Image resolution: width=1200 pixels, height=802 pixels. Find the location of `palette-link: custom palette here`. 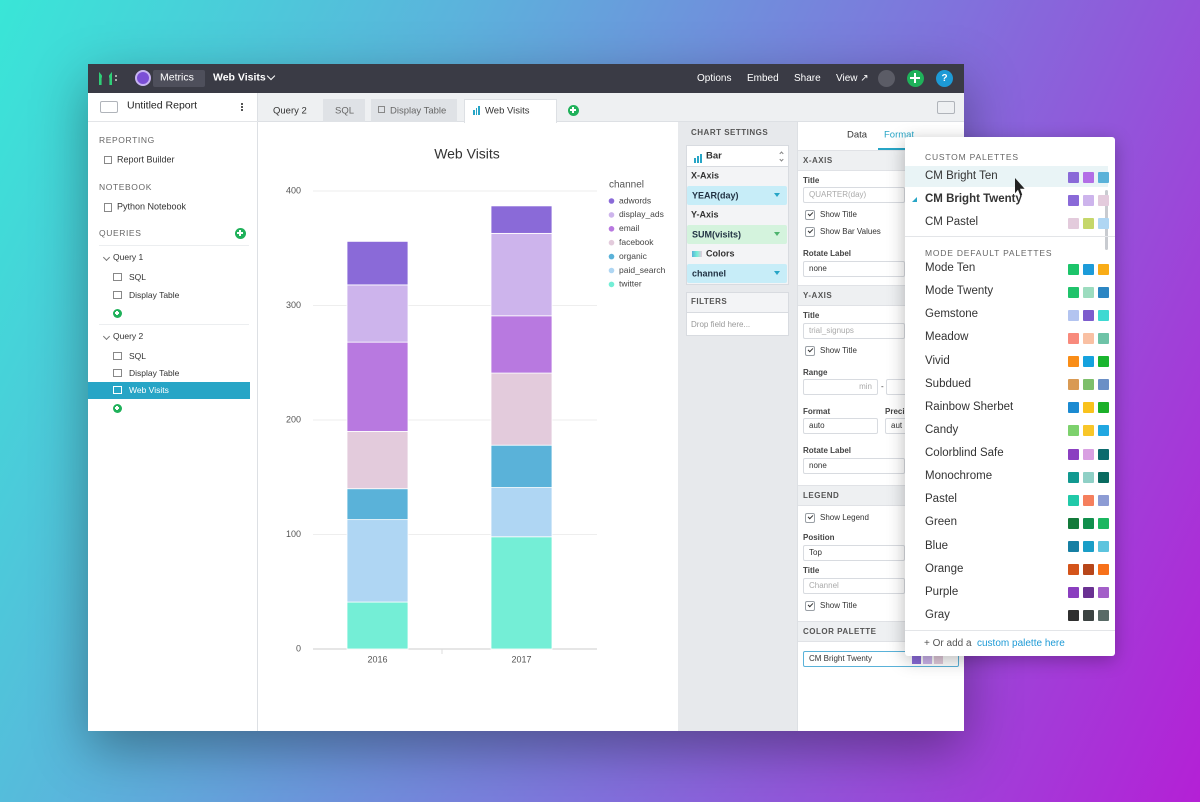

palette-link: custom palette here is located at coordinates (1021, 643).